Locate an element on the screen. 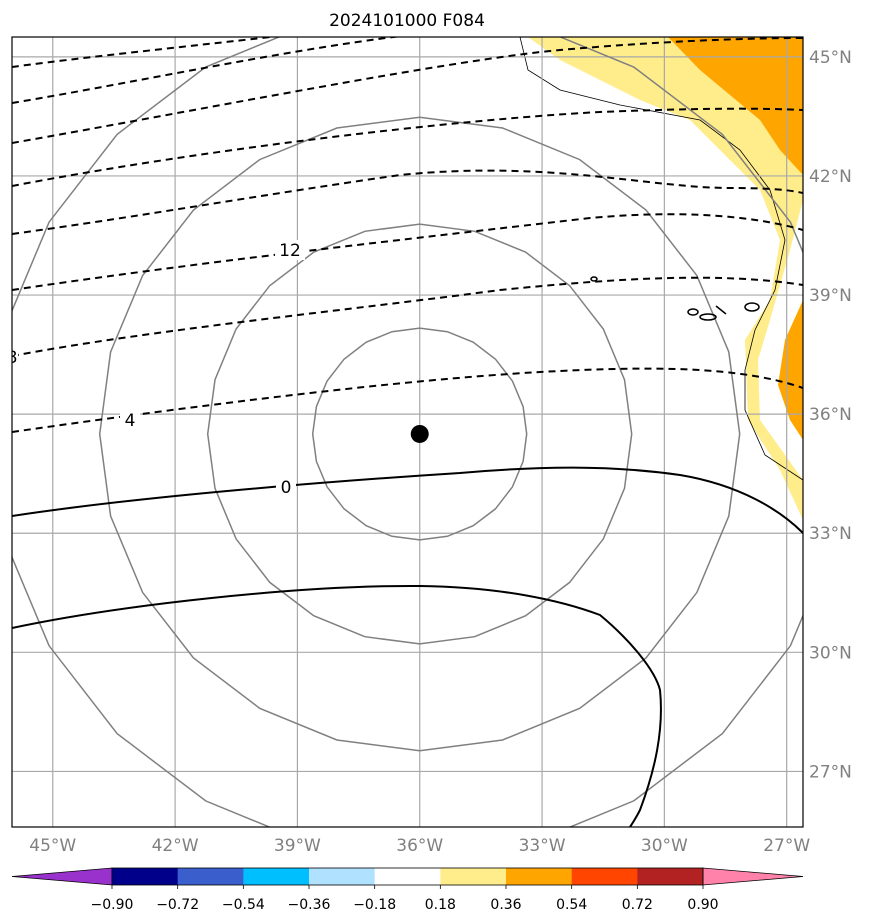 The image size is (873, 924). colorbar-extend-max is located at coordinates (753, 876).